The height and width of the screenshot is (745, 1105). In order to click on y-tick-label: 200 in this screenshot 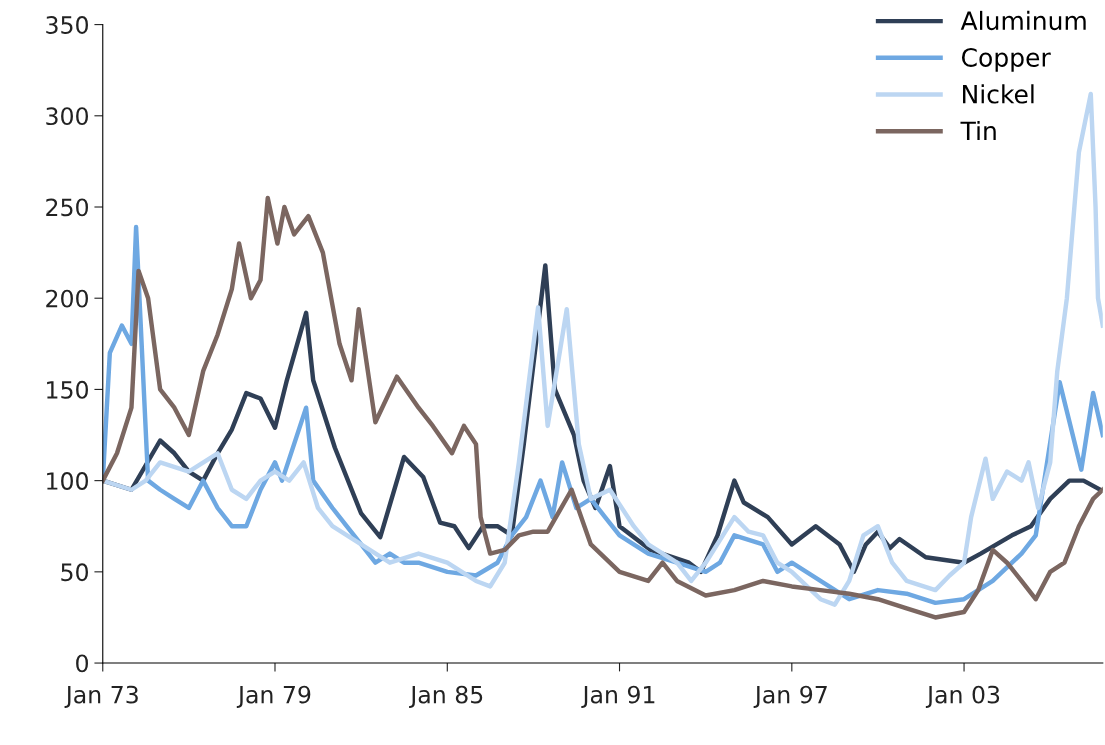, I will do `click(67, 298)`.